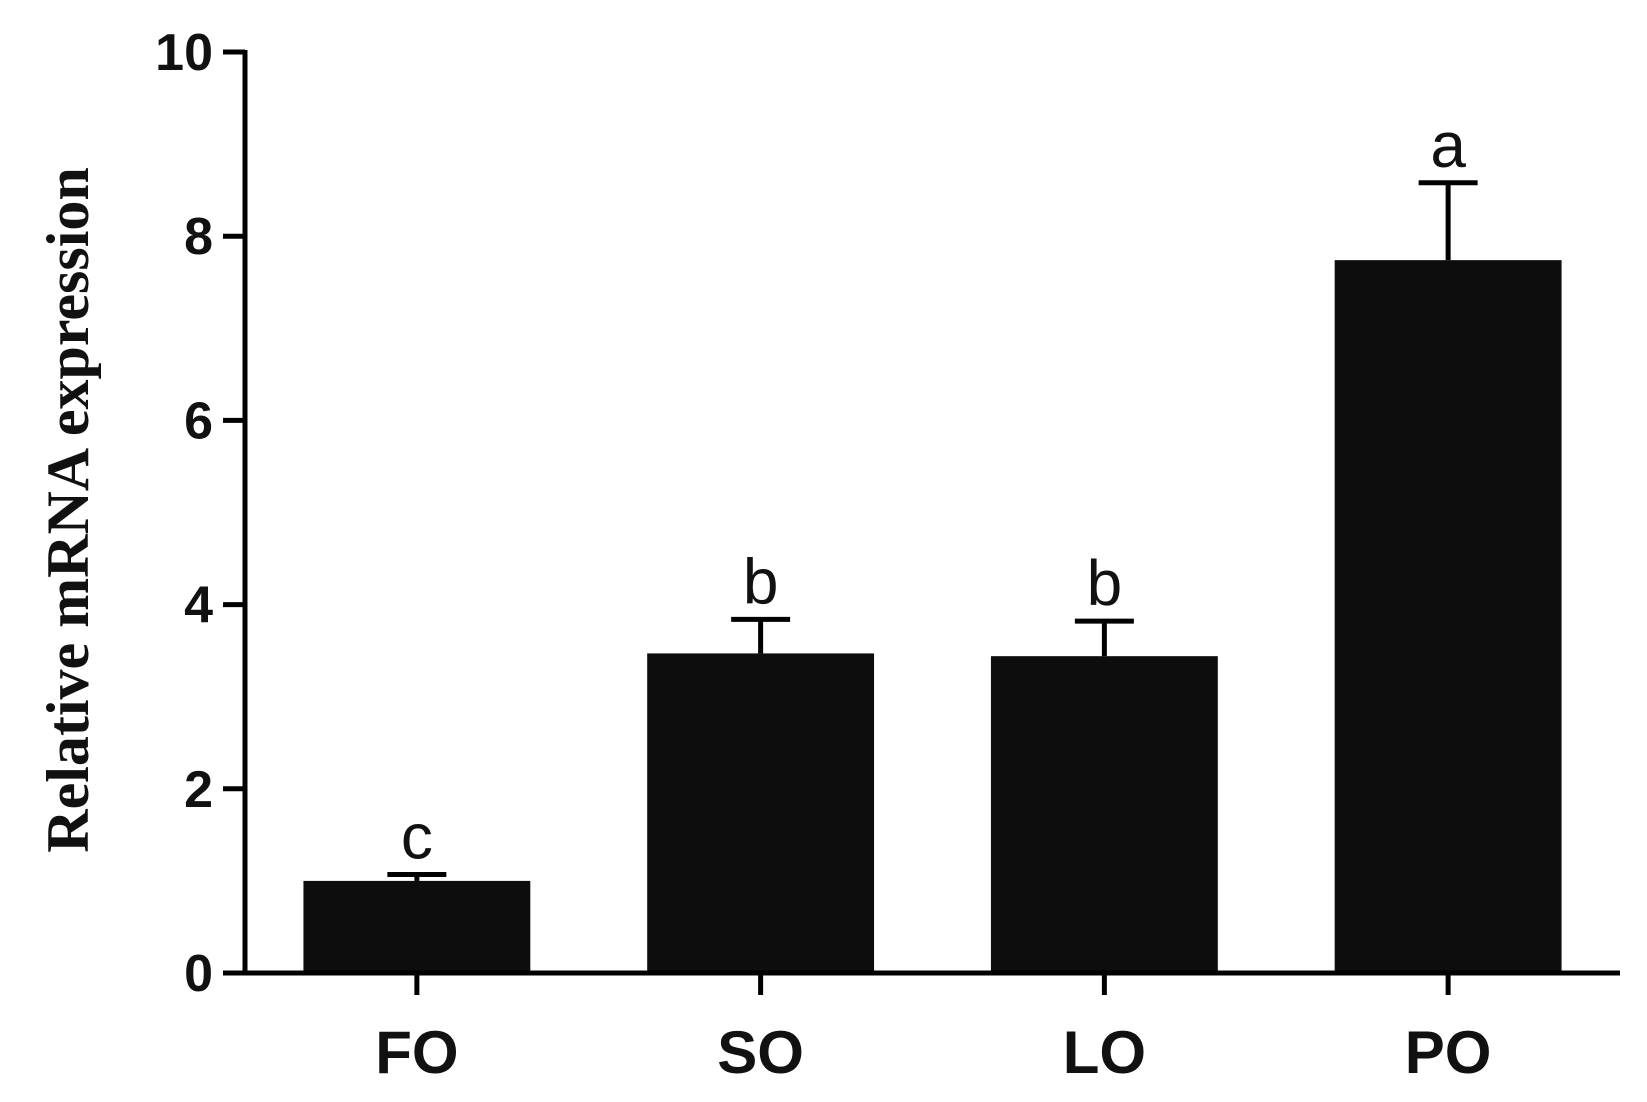 Image resolution: width=1647 pixels, height=1102 pixels. What do you see at coordinates (760, 1052) in the screenshot?
I see `x-tick-label: SO` at bounding box center [760, 1052].